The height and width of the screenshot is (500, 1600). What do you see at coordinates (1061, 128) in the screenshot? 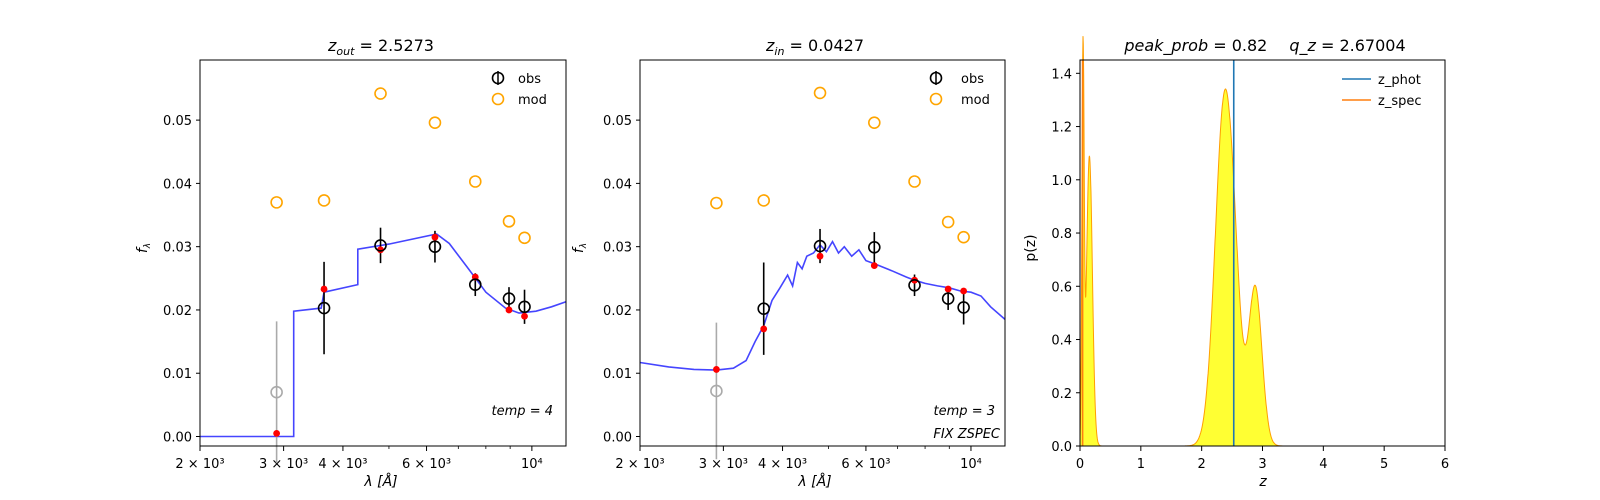
I see `y-tick-label: 1.2` at bounding box center [1061, 128].